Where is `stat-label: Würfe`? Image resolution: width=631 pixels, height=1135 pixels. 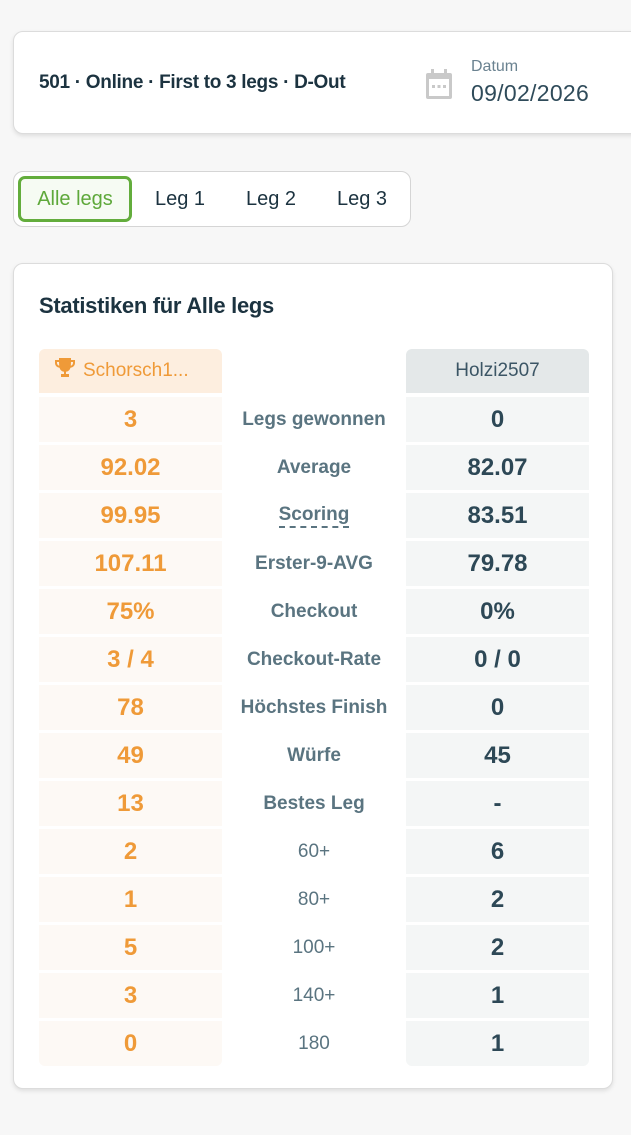
stat-label: Würfe is located at coordinates (314, 755).